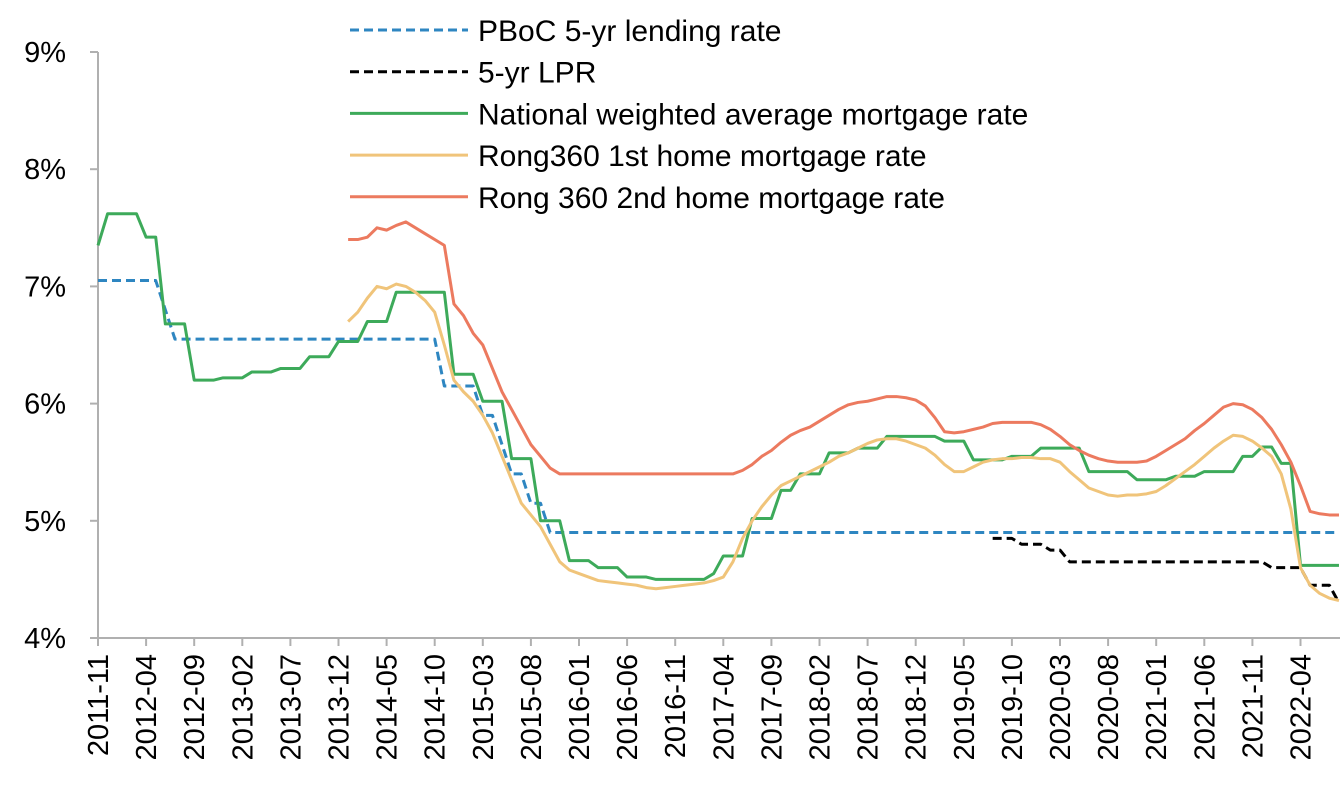  What do you see at coordinates (702, 156) in the screenshot?
I see `legend-label: Rong360 1st home mortgage rate` at bounding box center [702, 156].